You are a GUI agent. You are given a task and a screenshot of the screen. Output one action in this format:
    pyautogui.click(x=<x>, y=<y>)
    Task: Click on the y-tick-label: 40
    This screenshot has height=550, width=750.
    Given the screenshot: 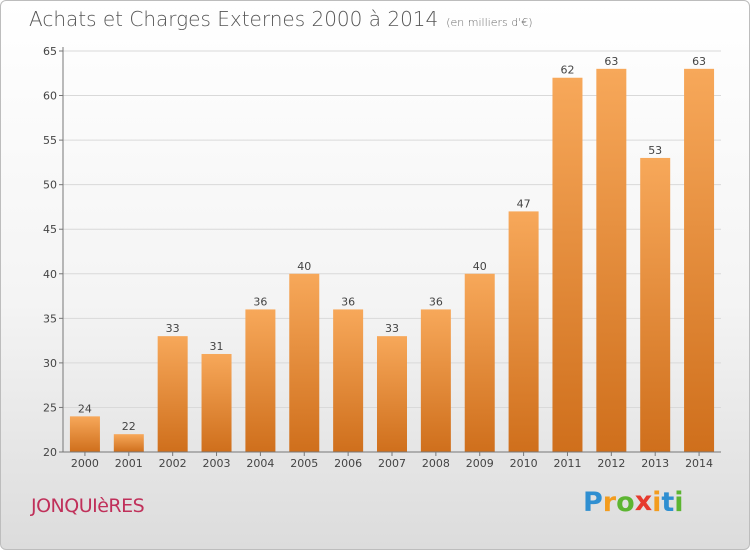 What is the action you would take?
    pyautogui.click(x=50, y=274)
    